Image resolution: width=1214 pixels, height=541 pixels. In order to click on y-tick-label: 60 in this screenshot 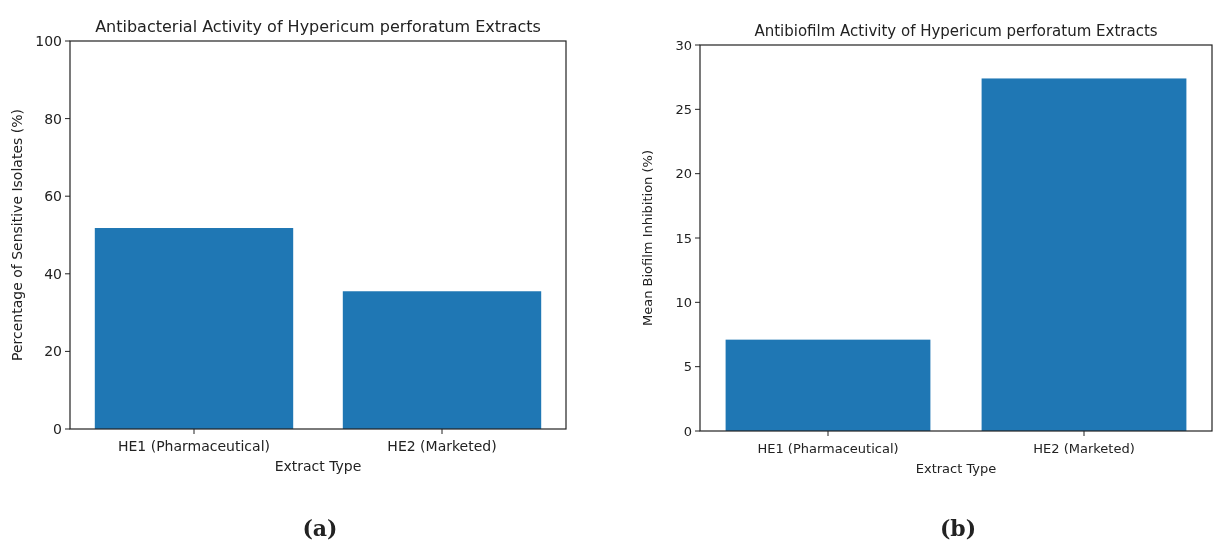, I will do `click(53, 196)`.